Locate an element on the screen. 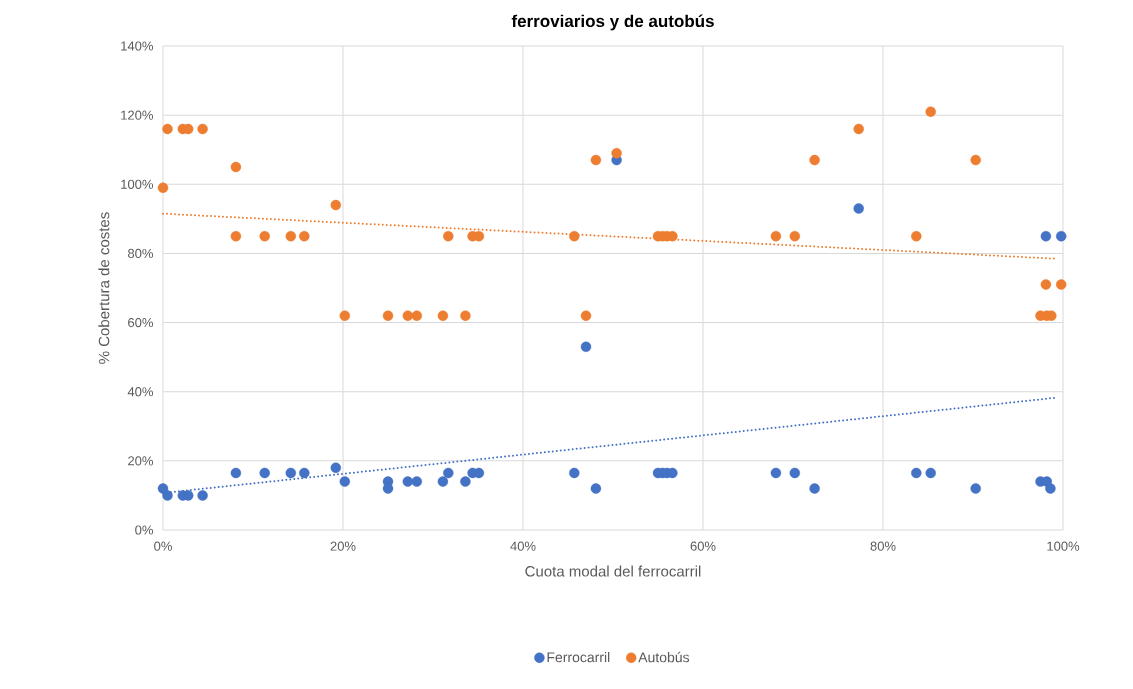 Image resolution: width=1133 pixels, height=689 pixels. y-tick-label: 60% is located at coordinates (141, 322).